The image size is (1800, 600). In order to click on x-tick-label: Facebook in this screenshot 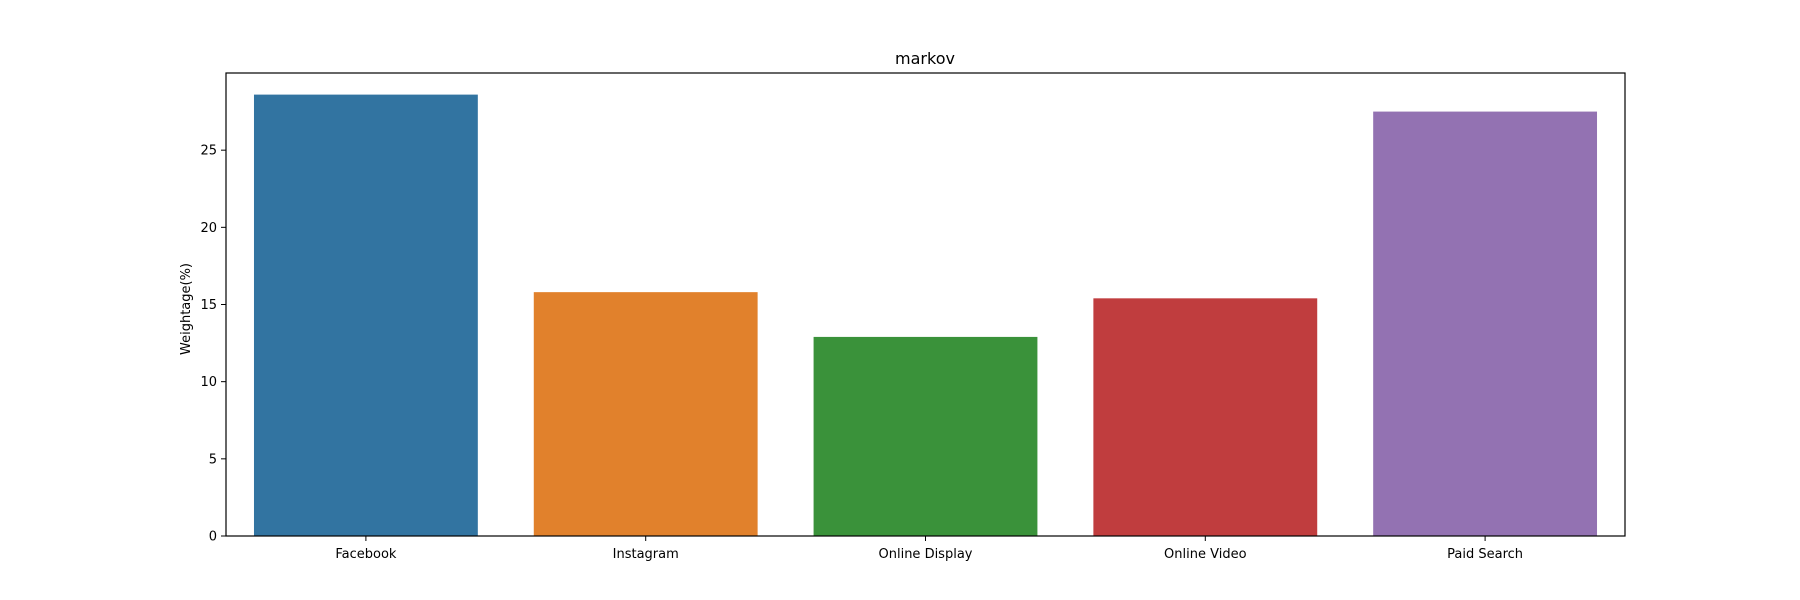, I will do `click(366, 554)`.